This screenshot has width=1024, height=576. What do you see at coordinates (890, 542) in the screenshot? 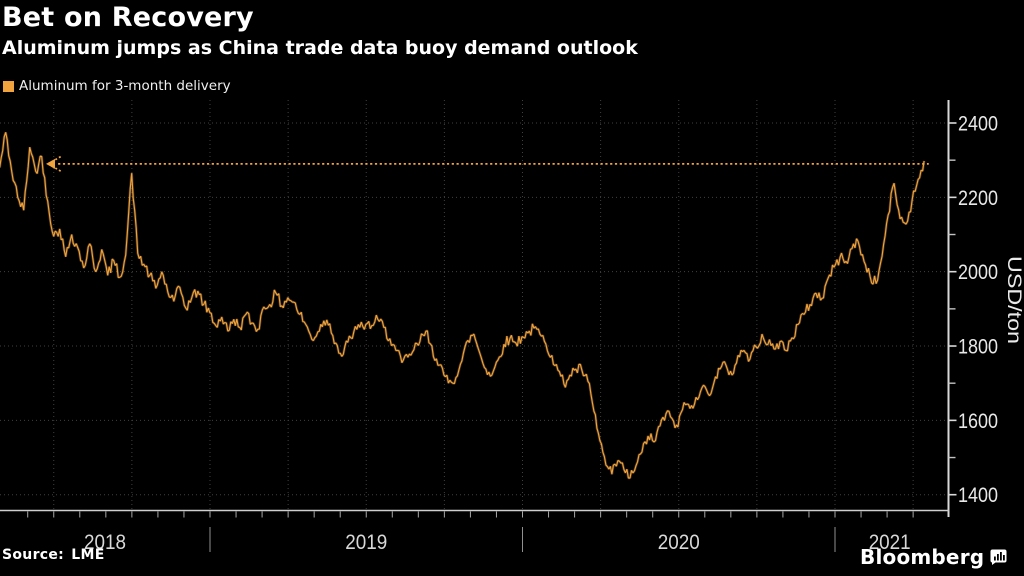
I see `x-year-label: 2021` at bounding box center [890, 542].